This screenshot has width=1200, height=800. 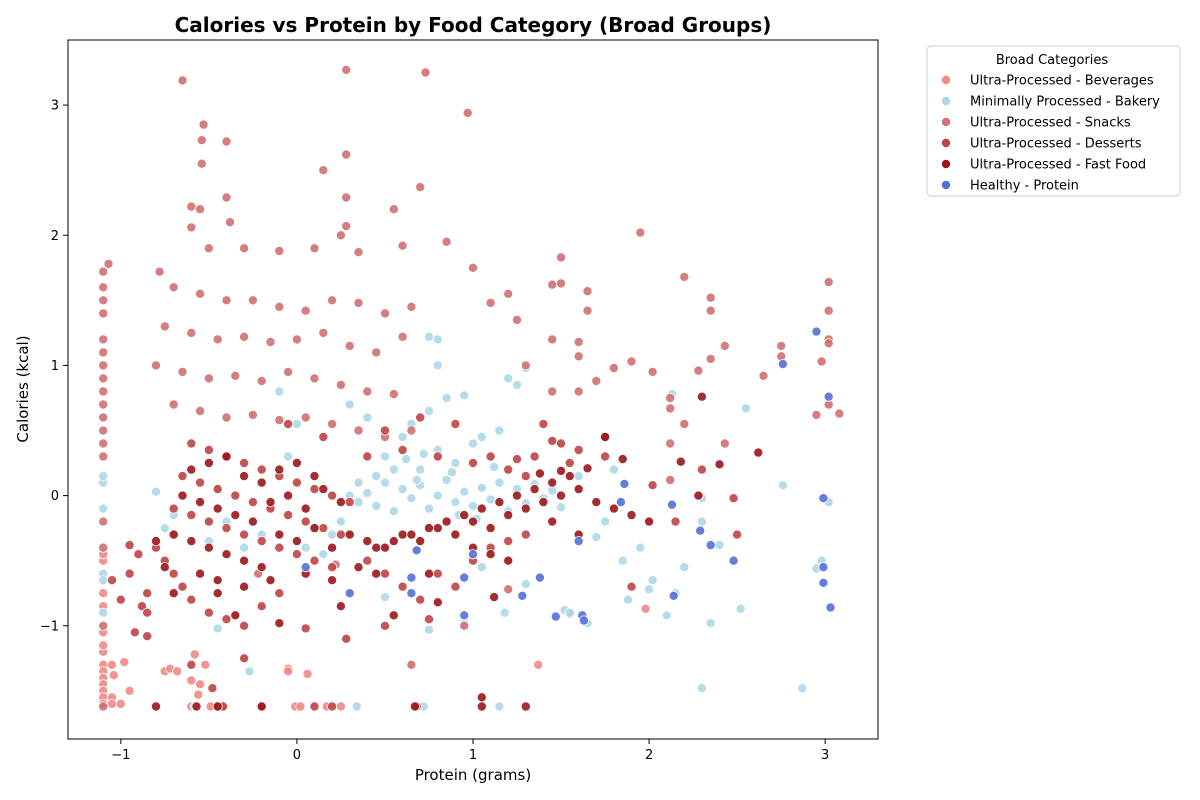 I want to click on legend-marker, so click(x=946, y=142).